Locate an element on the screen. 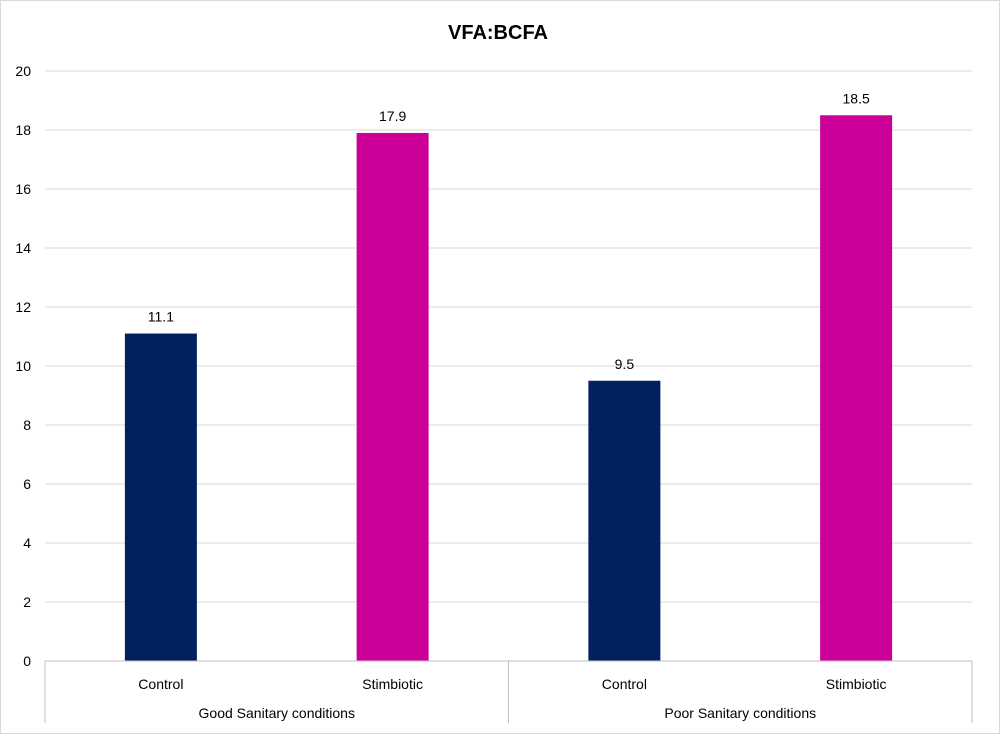  y-tick-label: 10 is located at coordinates (23, 366).